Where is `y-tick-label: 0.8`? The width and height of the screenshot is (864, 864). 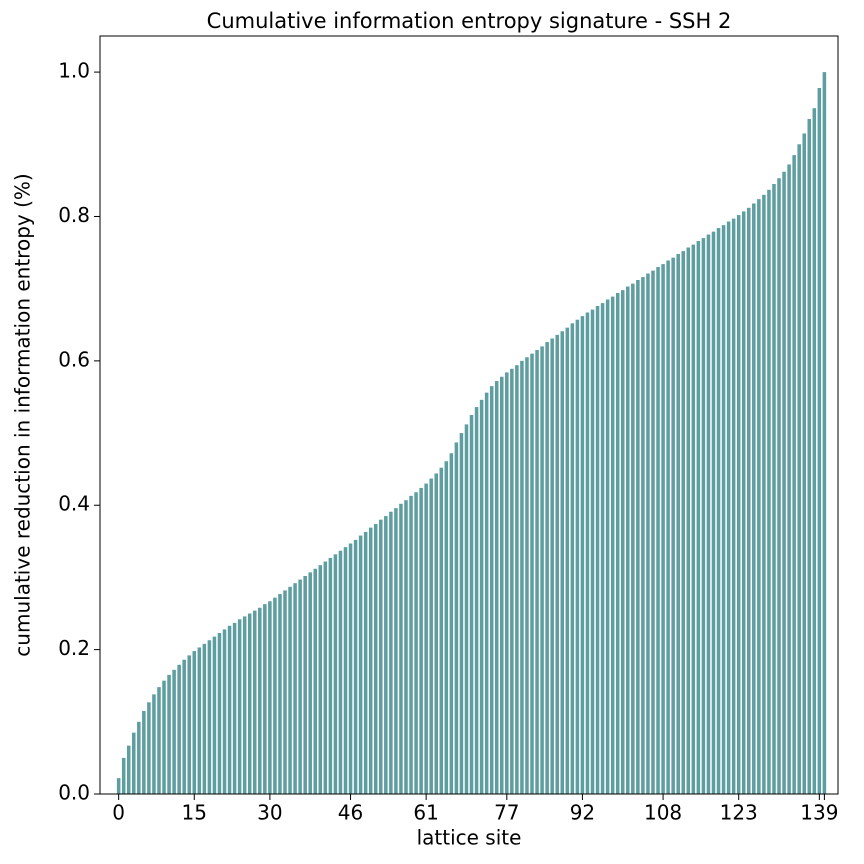
y-tick-label: 0.8 is located at coordinates (74, 215).